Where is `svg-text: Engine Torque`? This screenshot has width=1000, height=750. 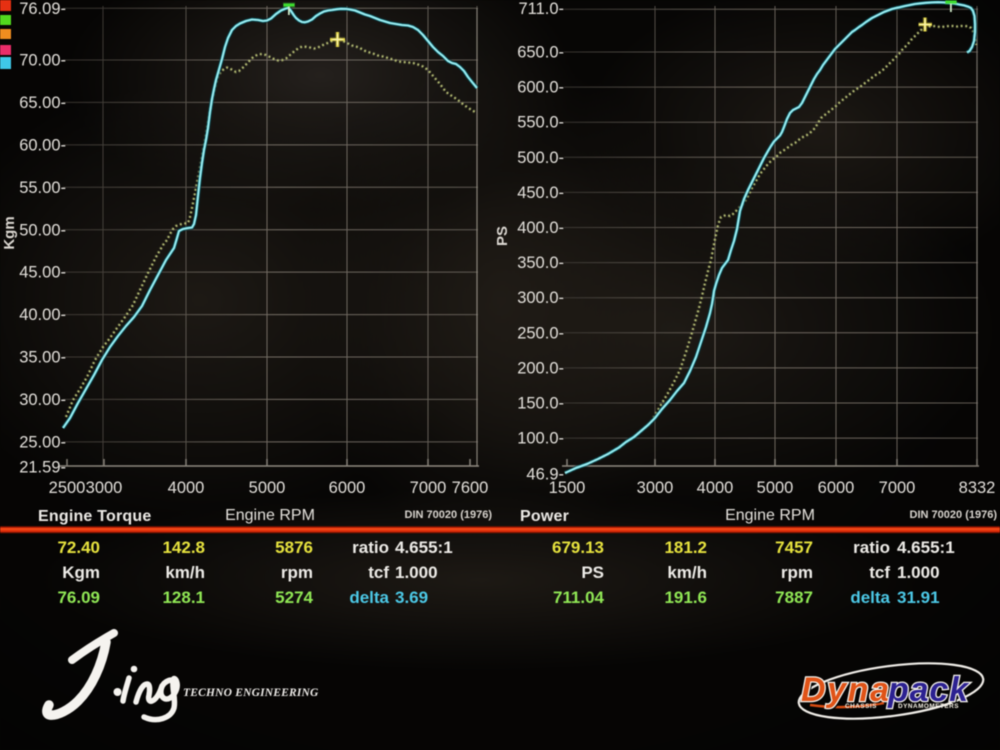
svg-text: Engine Torque is located at coordinates (94, 516).